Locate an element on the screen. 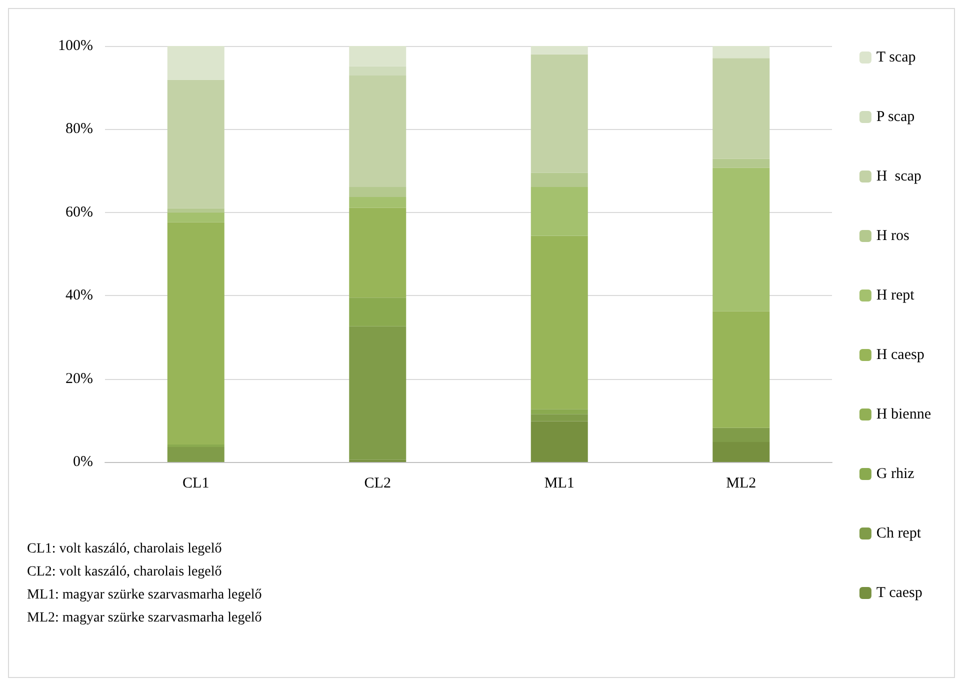  y-tick-label: 20% is located at coordinates (79, 378).